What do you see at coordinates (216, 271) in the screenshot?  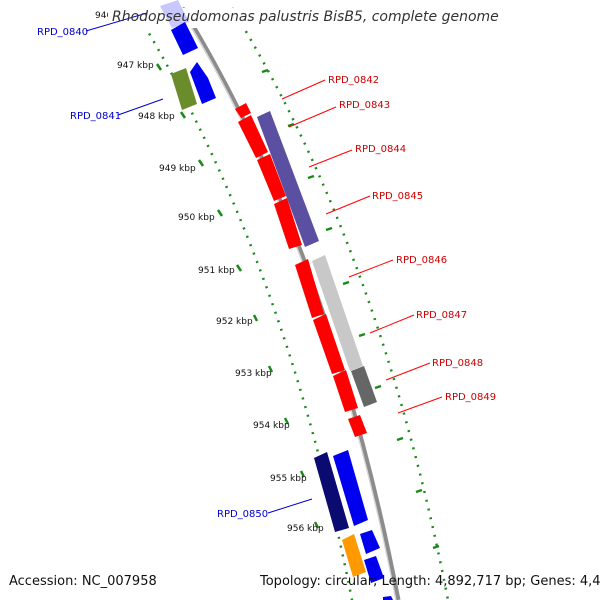 I see `scale-label: 951 kbp` at bounding box center [216, 271].